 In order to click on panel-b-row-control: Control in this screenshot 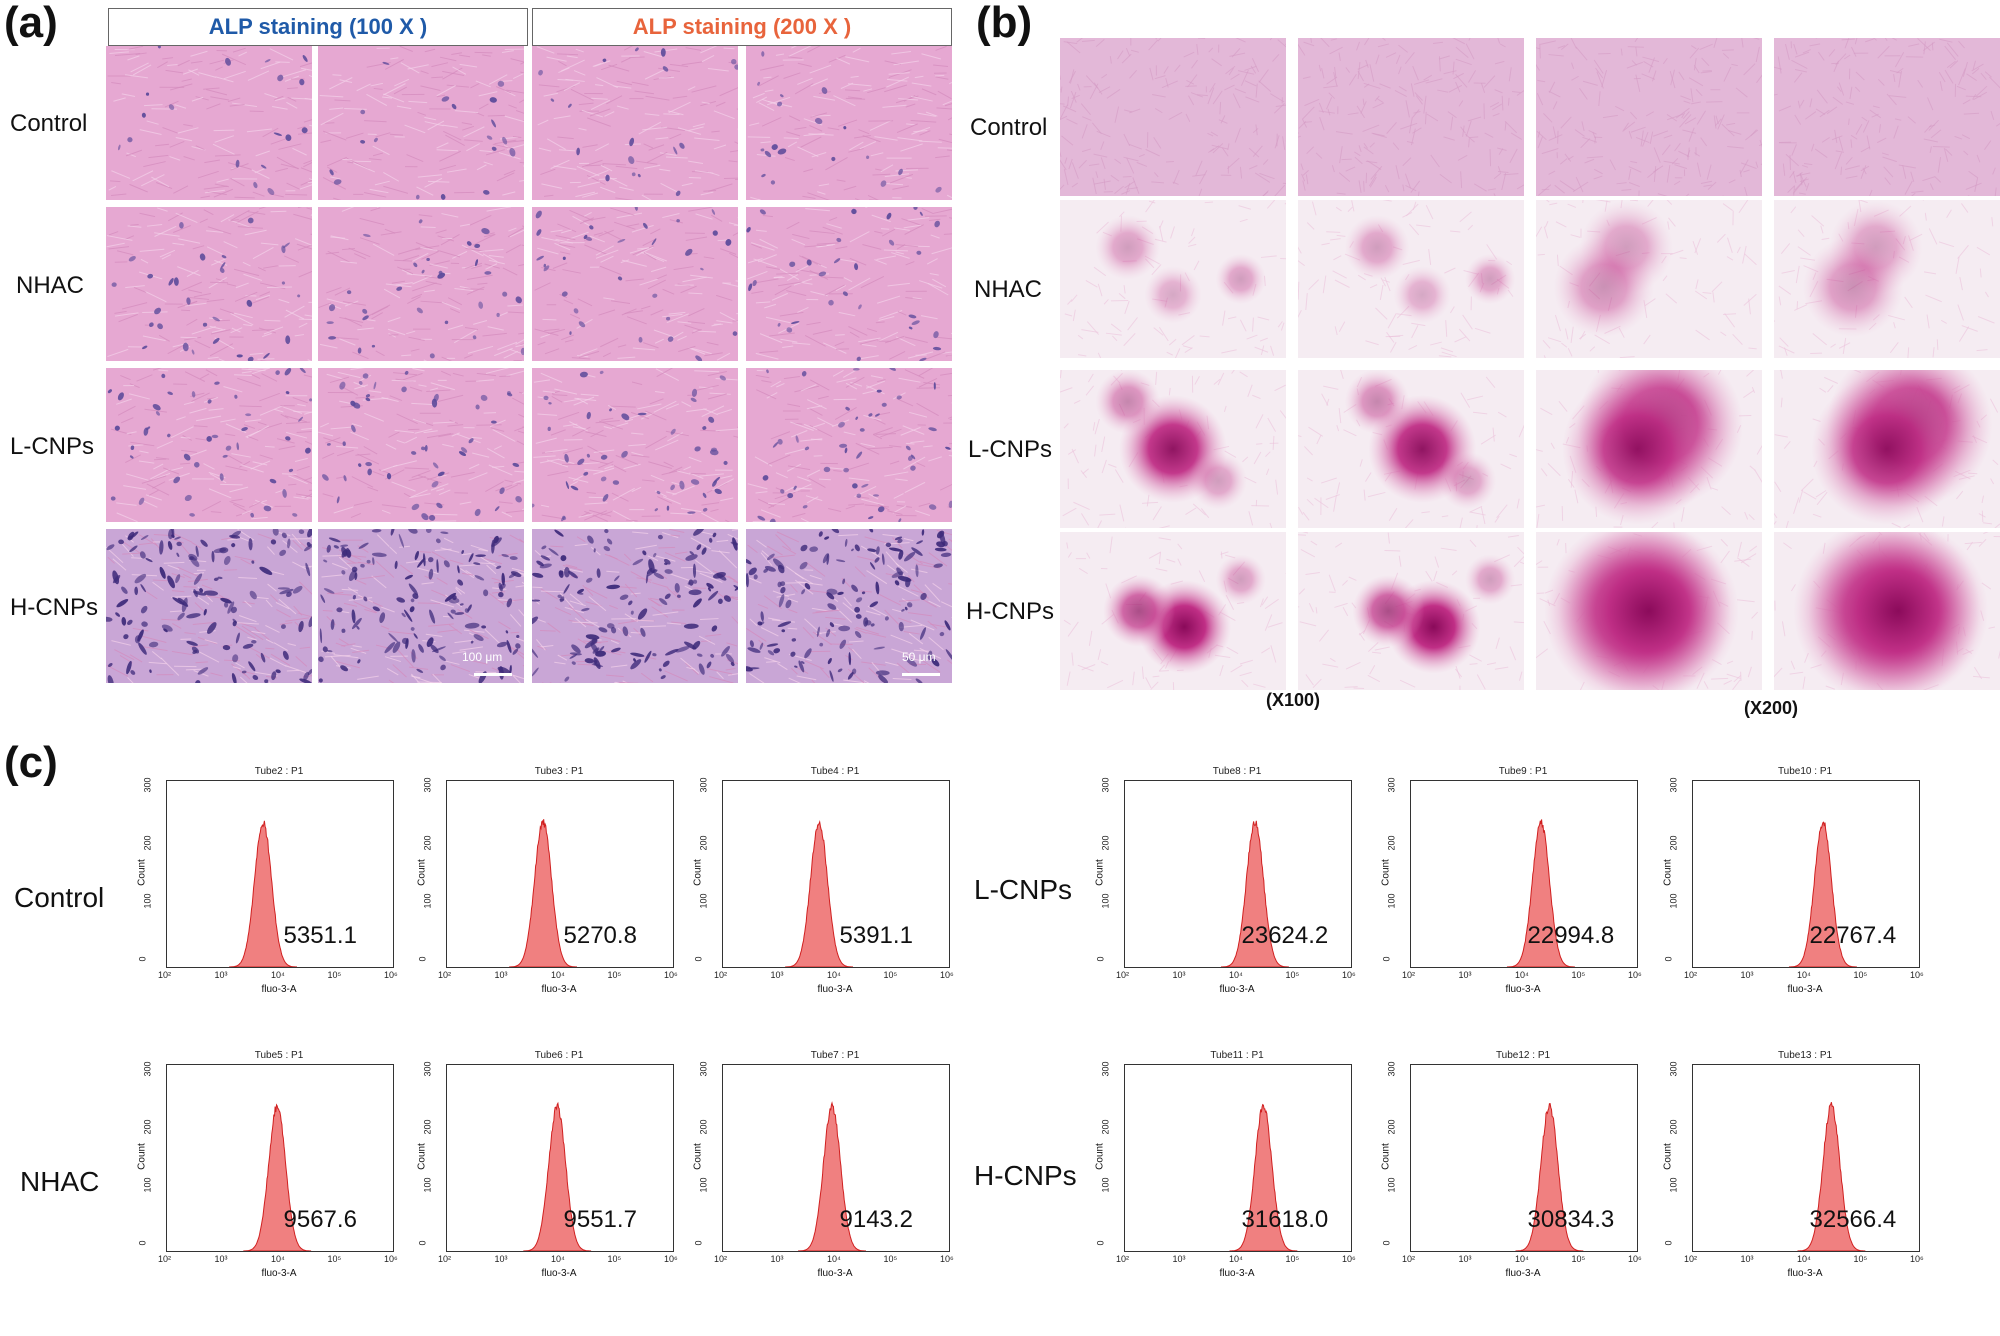, I will do `click(1008, 128)`.